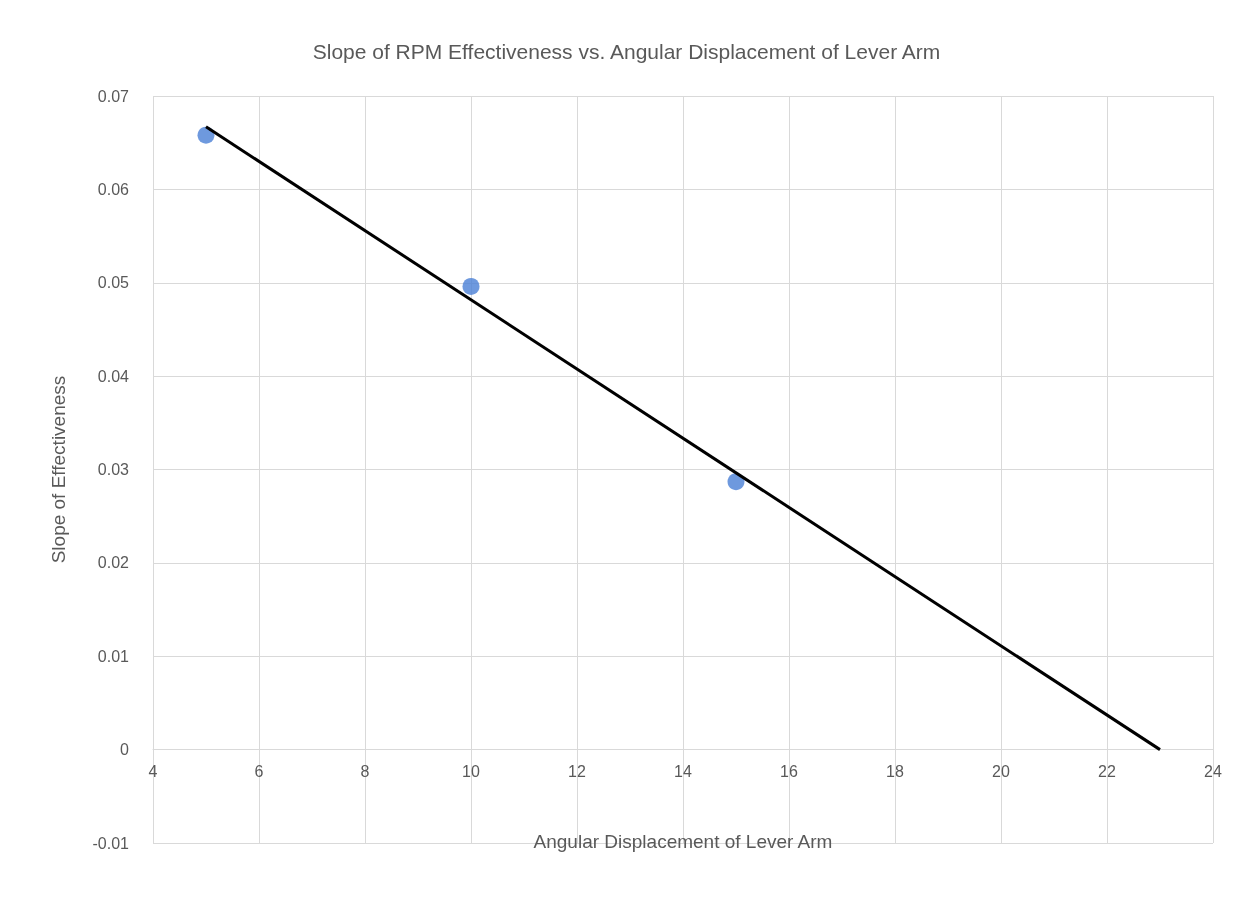 The height and width of the screenshot is (908, 1253). Describe the element at coordinates (1001, 772) in the screenshot. I see `x-tick-label: 20` at that location.